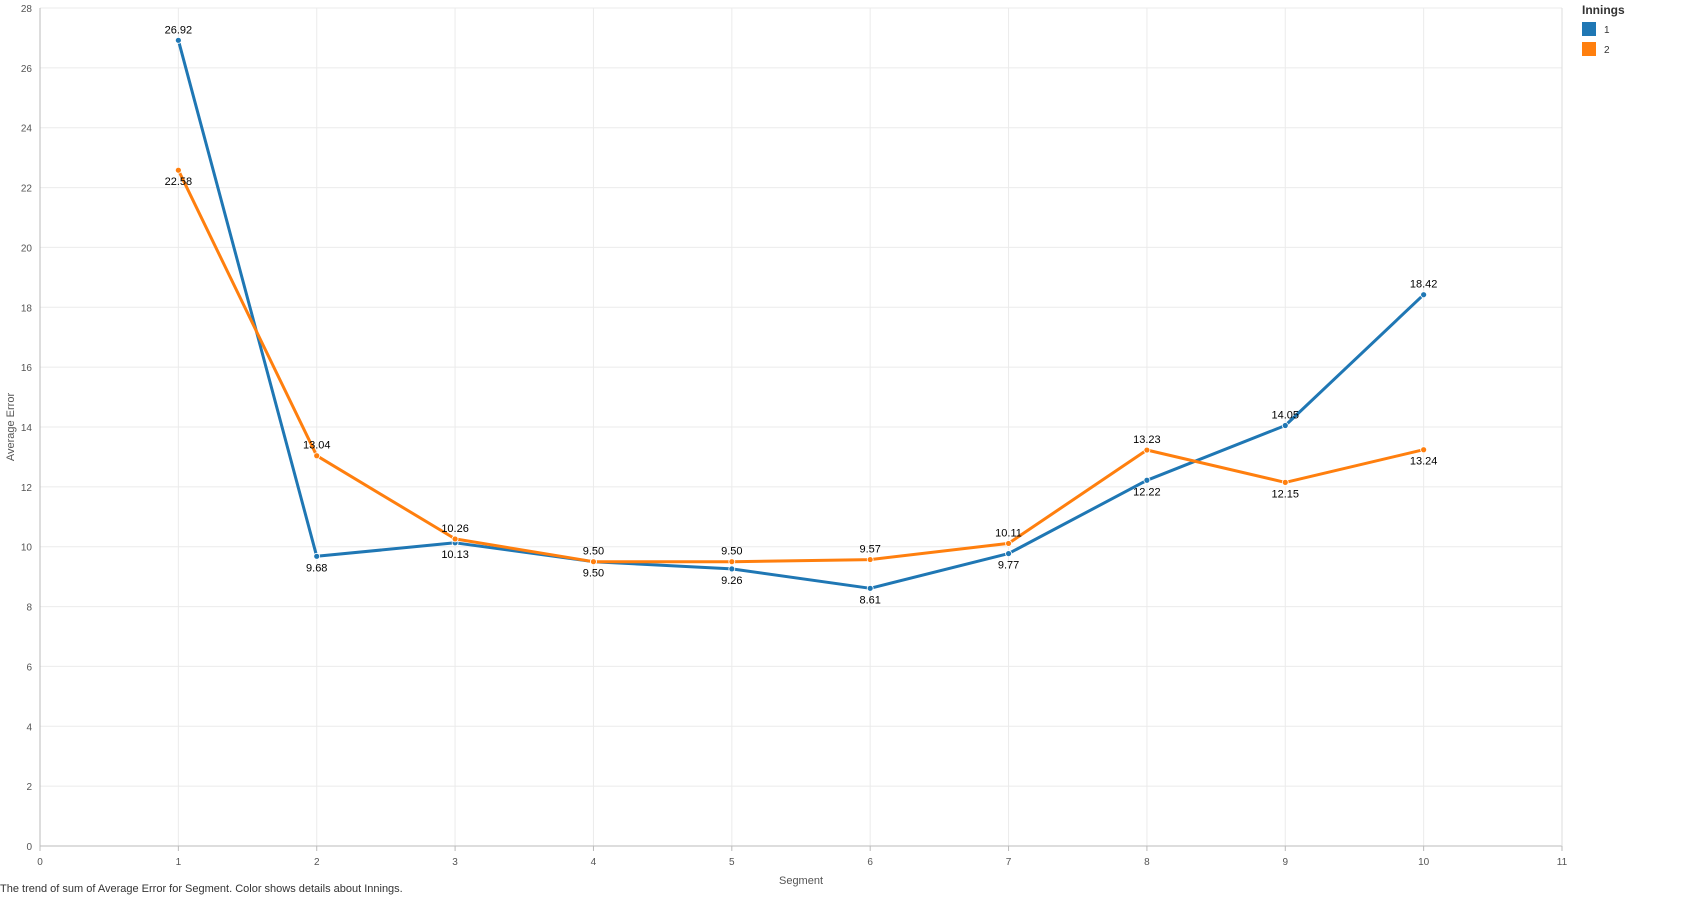 This screenshot has width=1694, height=898. Describe the element at coordinates (593, 574) in the screenshot. I see `data-label-innings-1: 9.50` at that location.